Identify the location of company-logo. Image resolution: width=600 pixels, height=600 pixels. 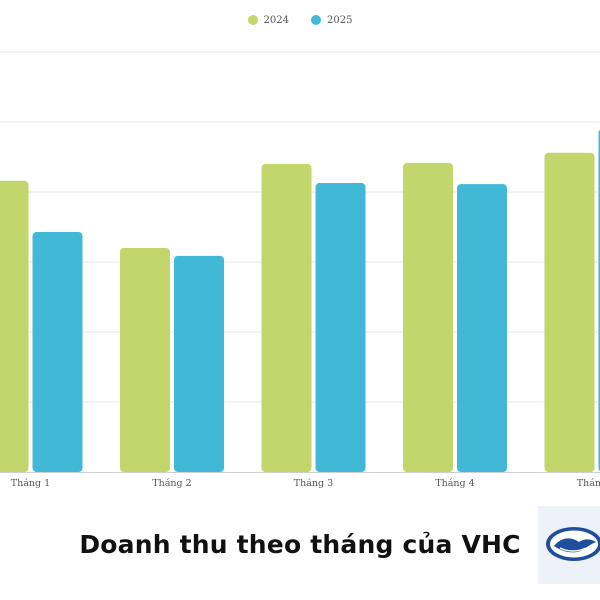
(569, 545).